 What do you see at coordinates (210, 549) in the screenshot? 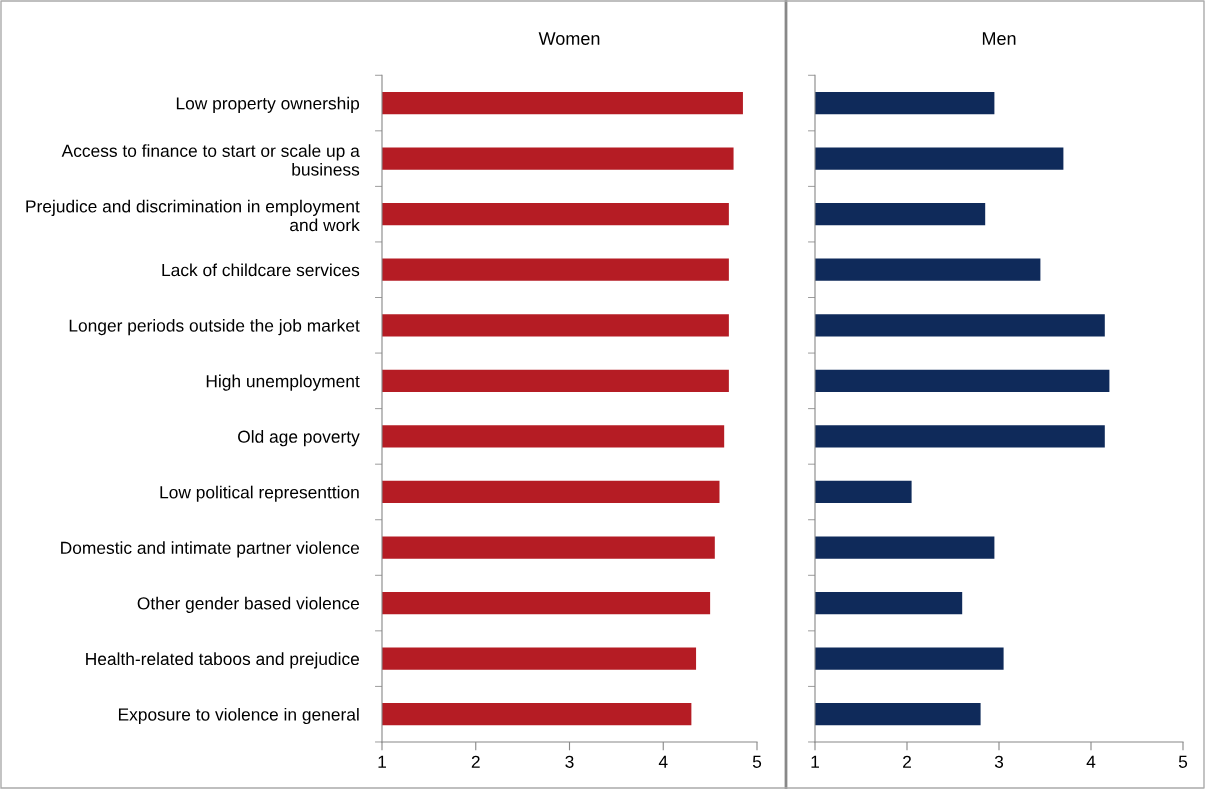
I see `y-tick-label: Domestic and intimate partner violence` at bounding box center [210, 549].